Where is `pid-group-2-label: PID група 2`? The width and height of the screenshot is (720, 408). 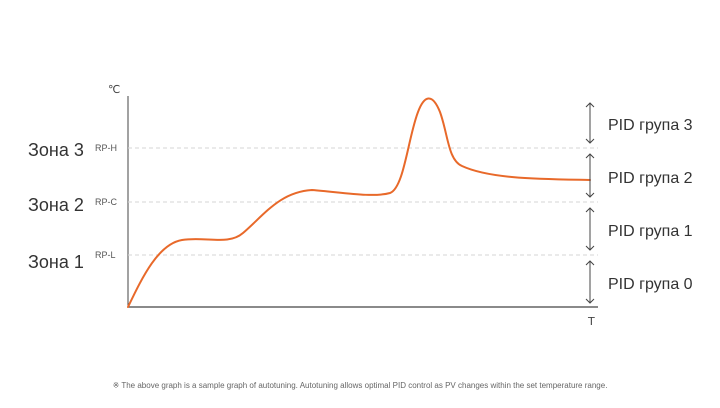
pid-group-2-label: PID група 2 is located at coordinates (650, 178).